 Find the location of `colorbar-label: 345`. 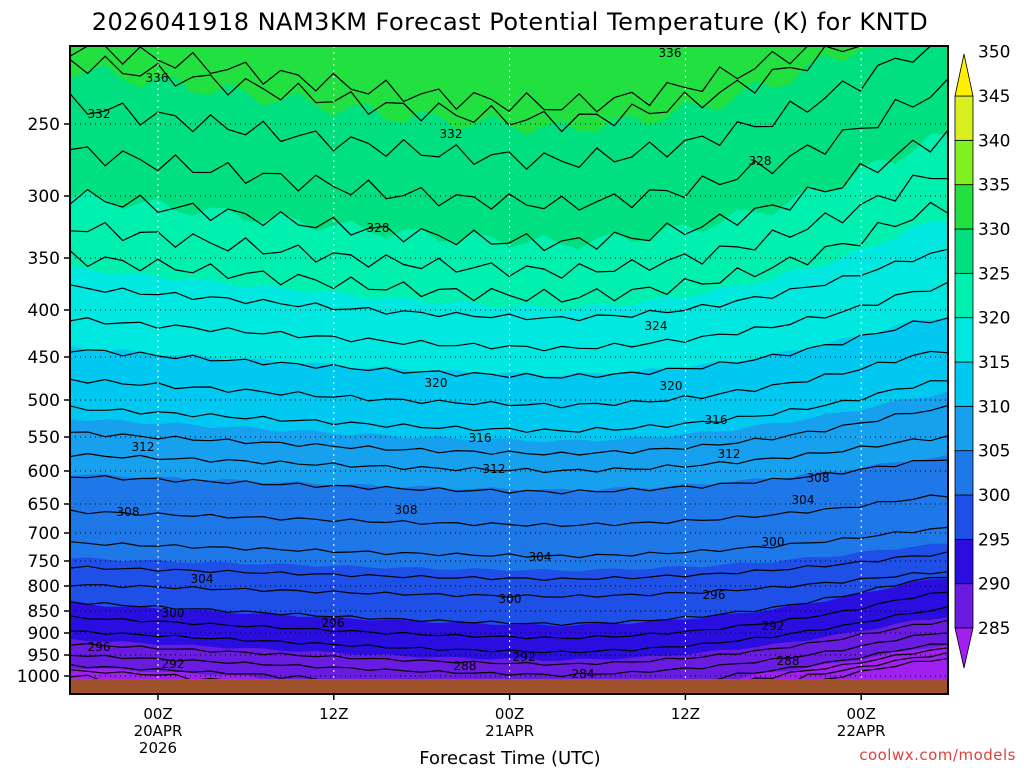

colorbar-label: 345 is located at coordinates (994, 97).